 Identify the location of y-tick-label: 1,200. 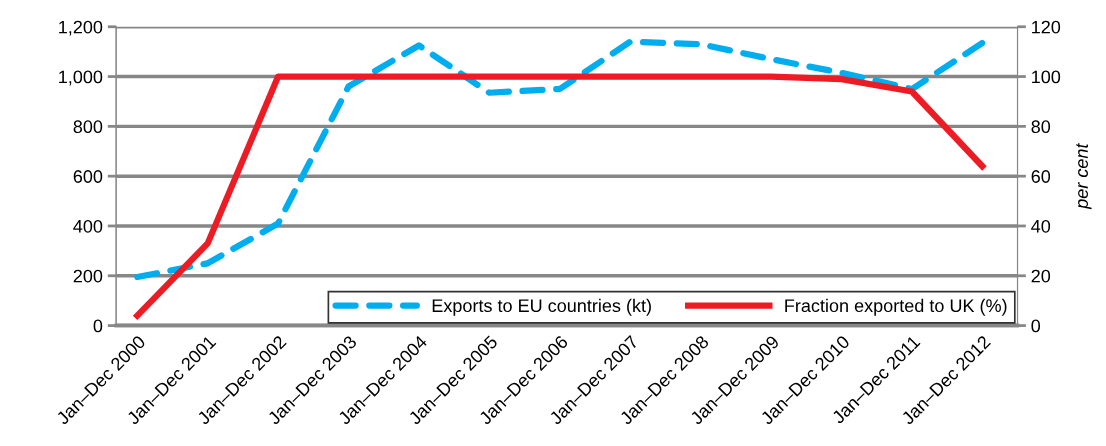
(81, 28).